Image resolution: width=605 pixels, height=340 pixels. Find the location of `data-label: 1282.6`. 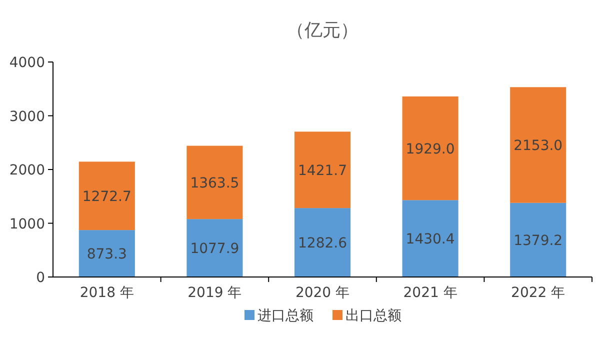

data-label: 1282.6 is located at coordinates (323, 244).